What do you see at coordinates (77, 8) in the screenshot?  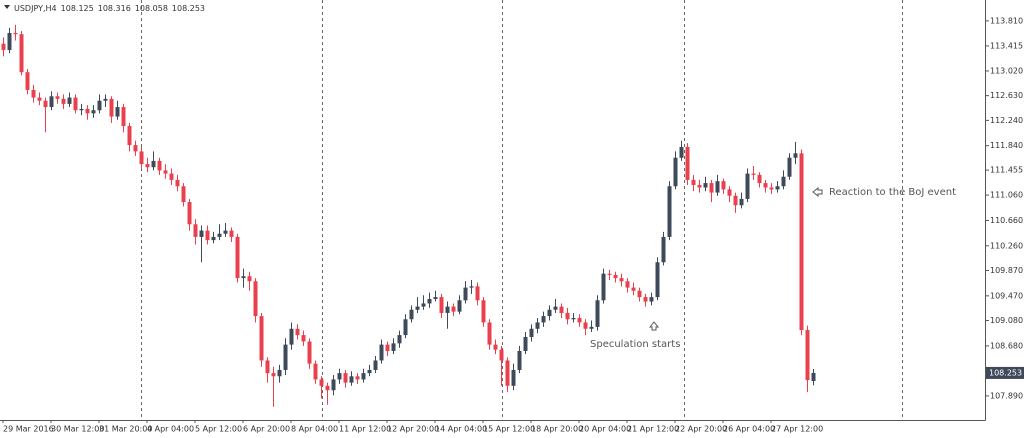 I see `open: 108.125` at bounding box center [77, 8].